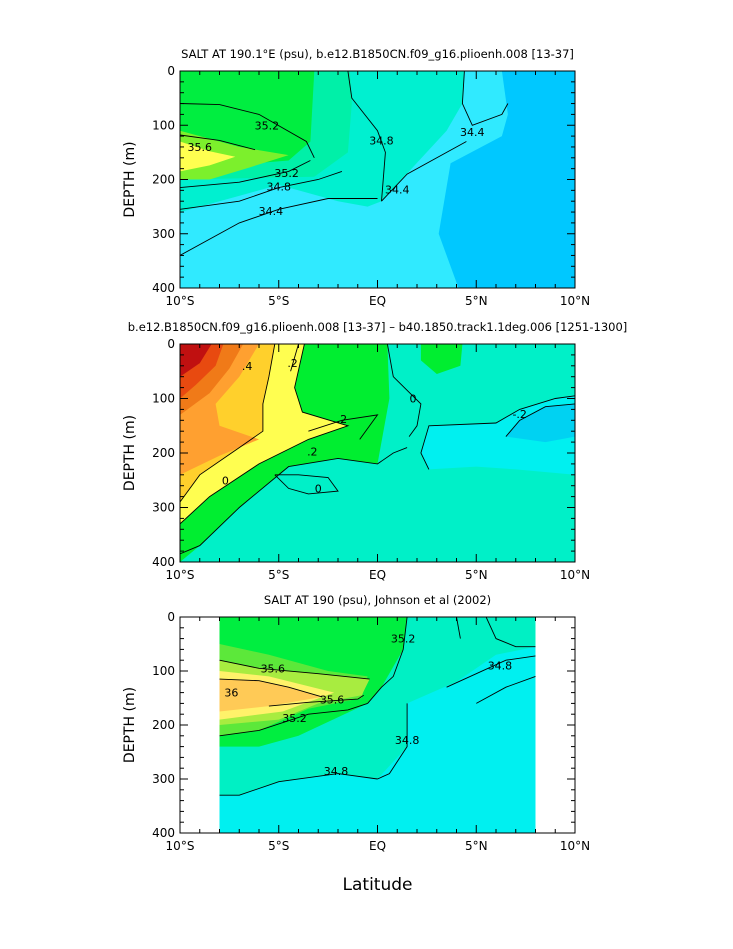 This screenshot has height=949, width=733. What do you see at coordinates (196, 360) in the screenshot?
I see `fill-region--1.2` at bounding box center [196, 360].